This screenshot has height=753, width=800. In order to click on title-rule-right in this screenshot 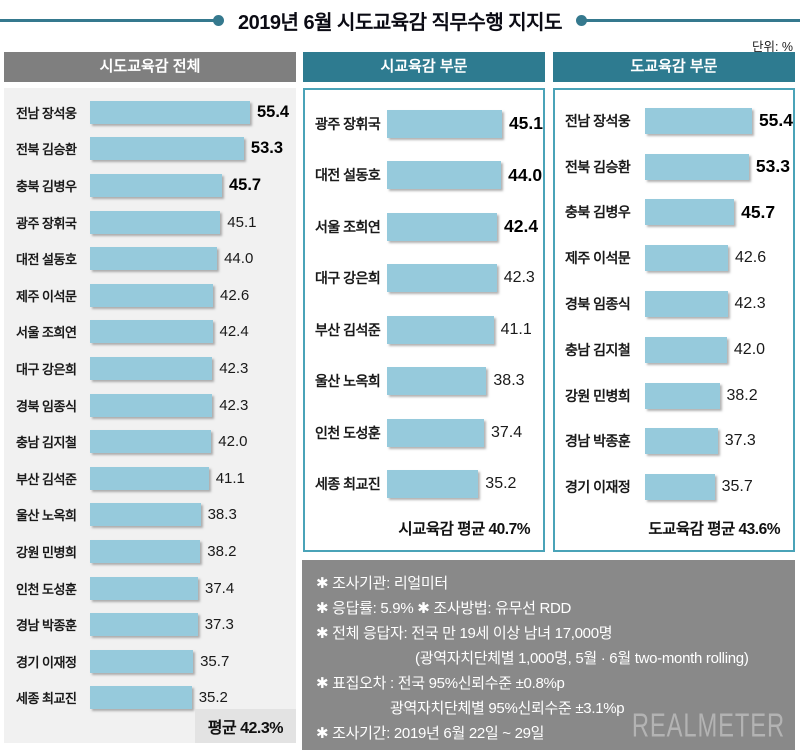, I will do `click(687, 20)`.